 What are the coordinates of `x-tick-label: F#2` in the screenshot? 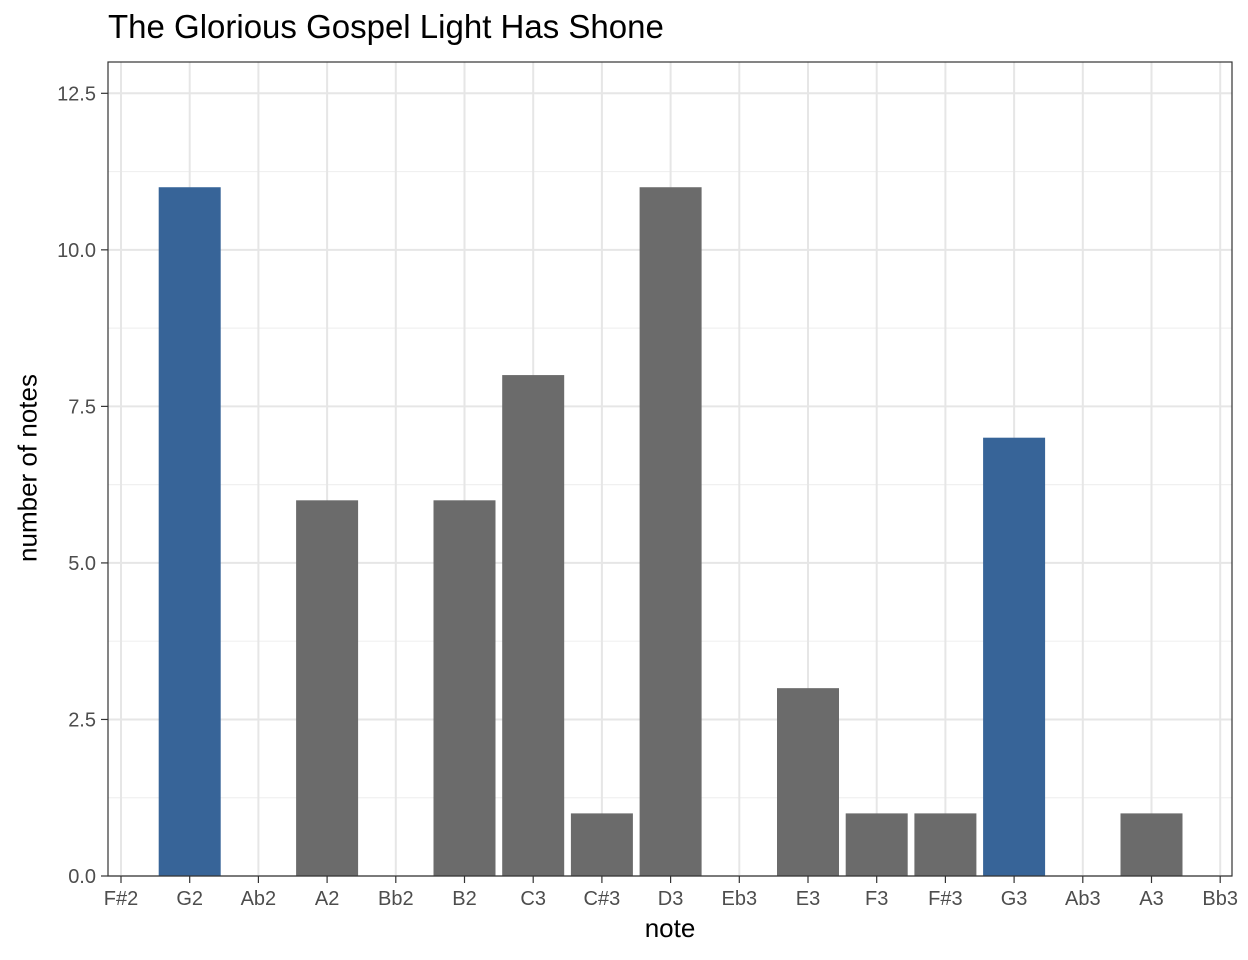 It's located at (121, 899).